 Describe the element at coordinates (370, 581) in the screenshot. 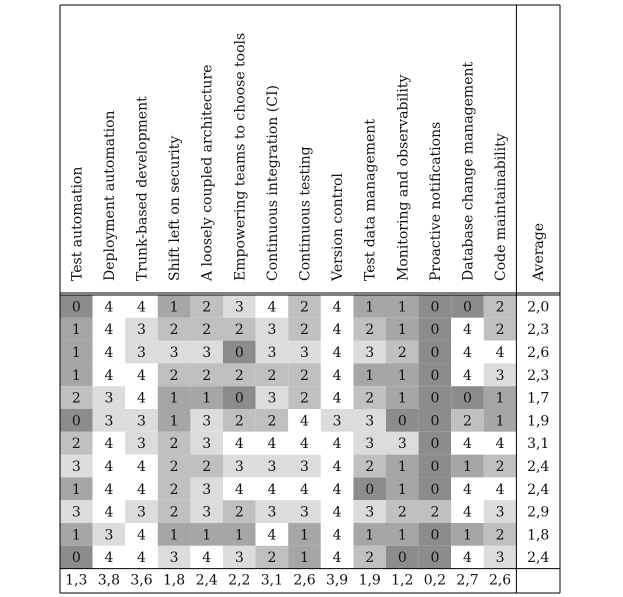

I see `column-average: 1,9` at that location.